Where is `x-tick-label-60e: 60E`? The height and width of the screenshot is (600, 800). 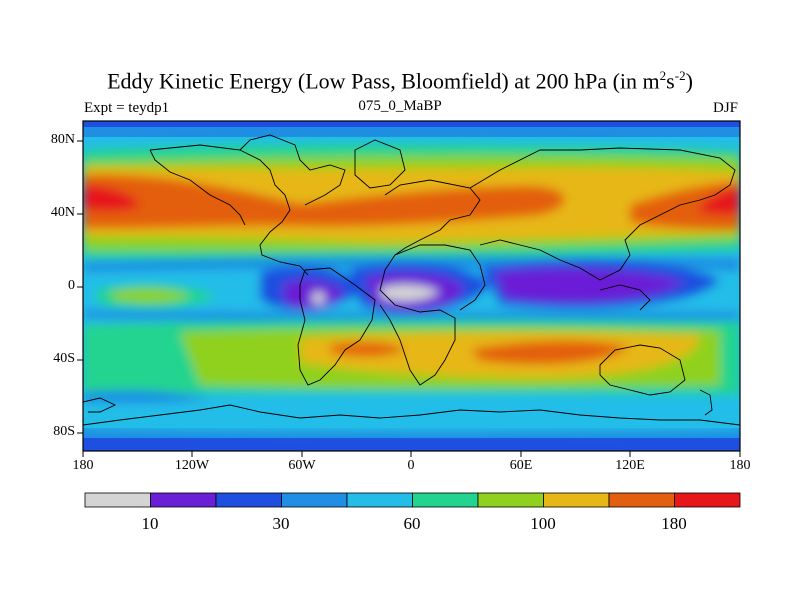
x-tick-label-60e: 60E is located at coordinates (521, 465).